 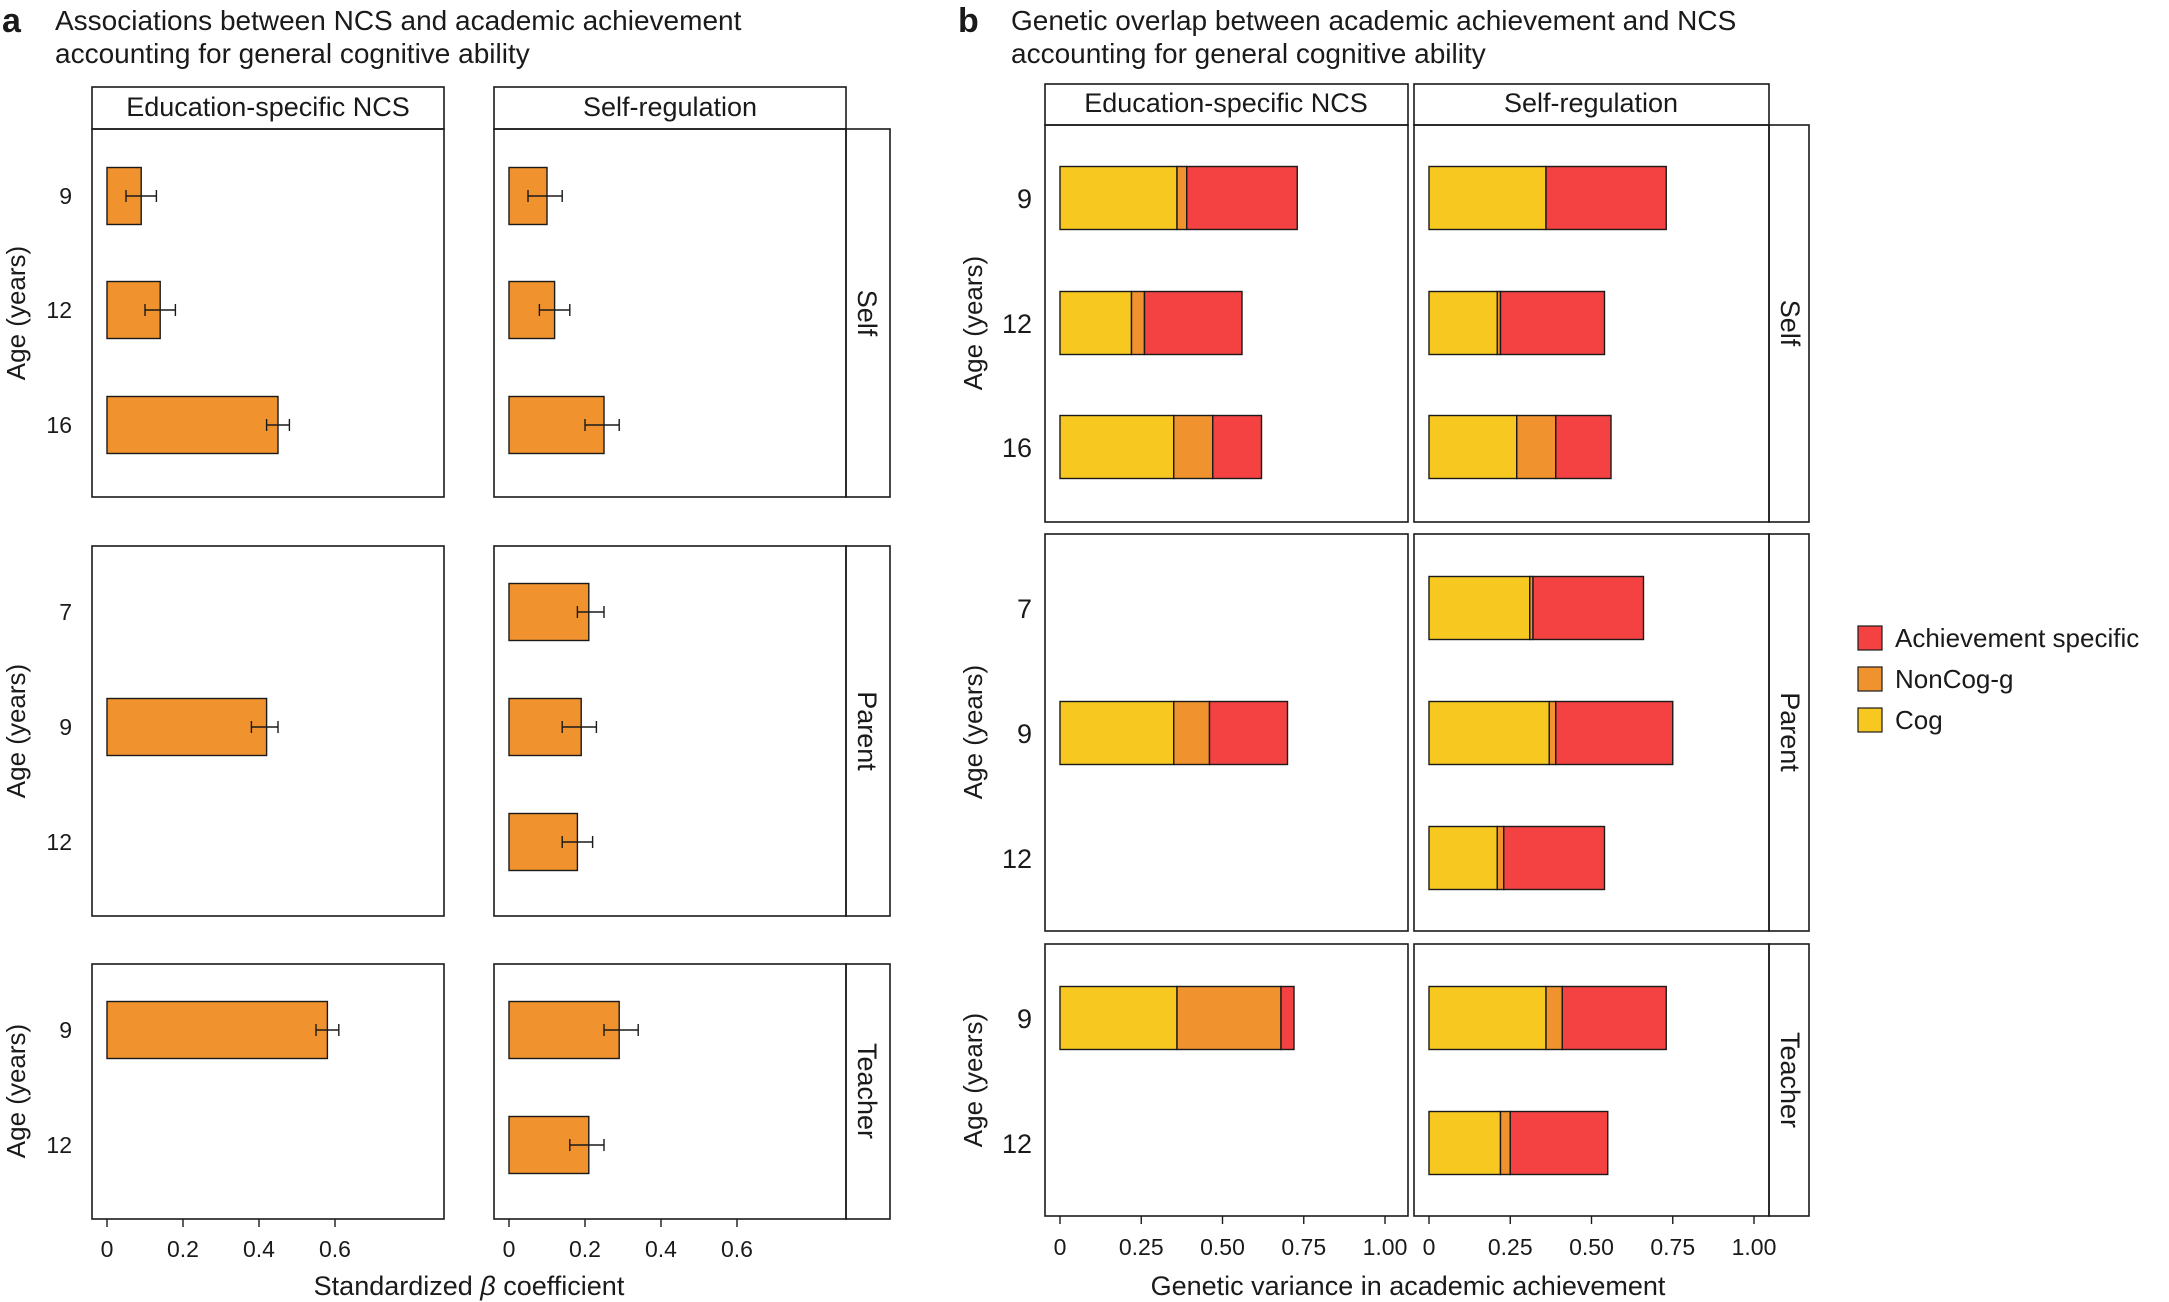 What do you see at coordinates (1463, 858) in the screenshot?
I see `bar-b-parent-selfreg-12-cog` at bounding box center [1463, 858].